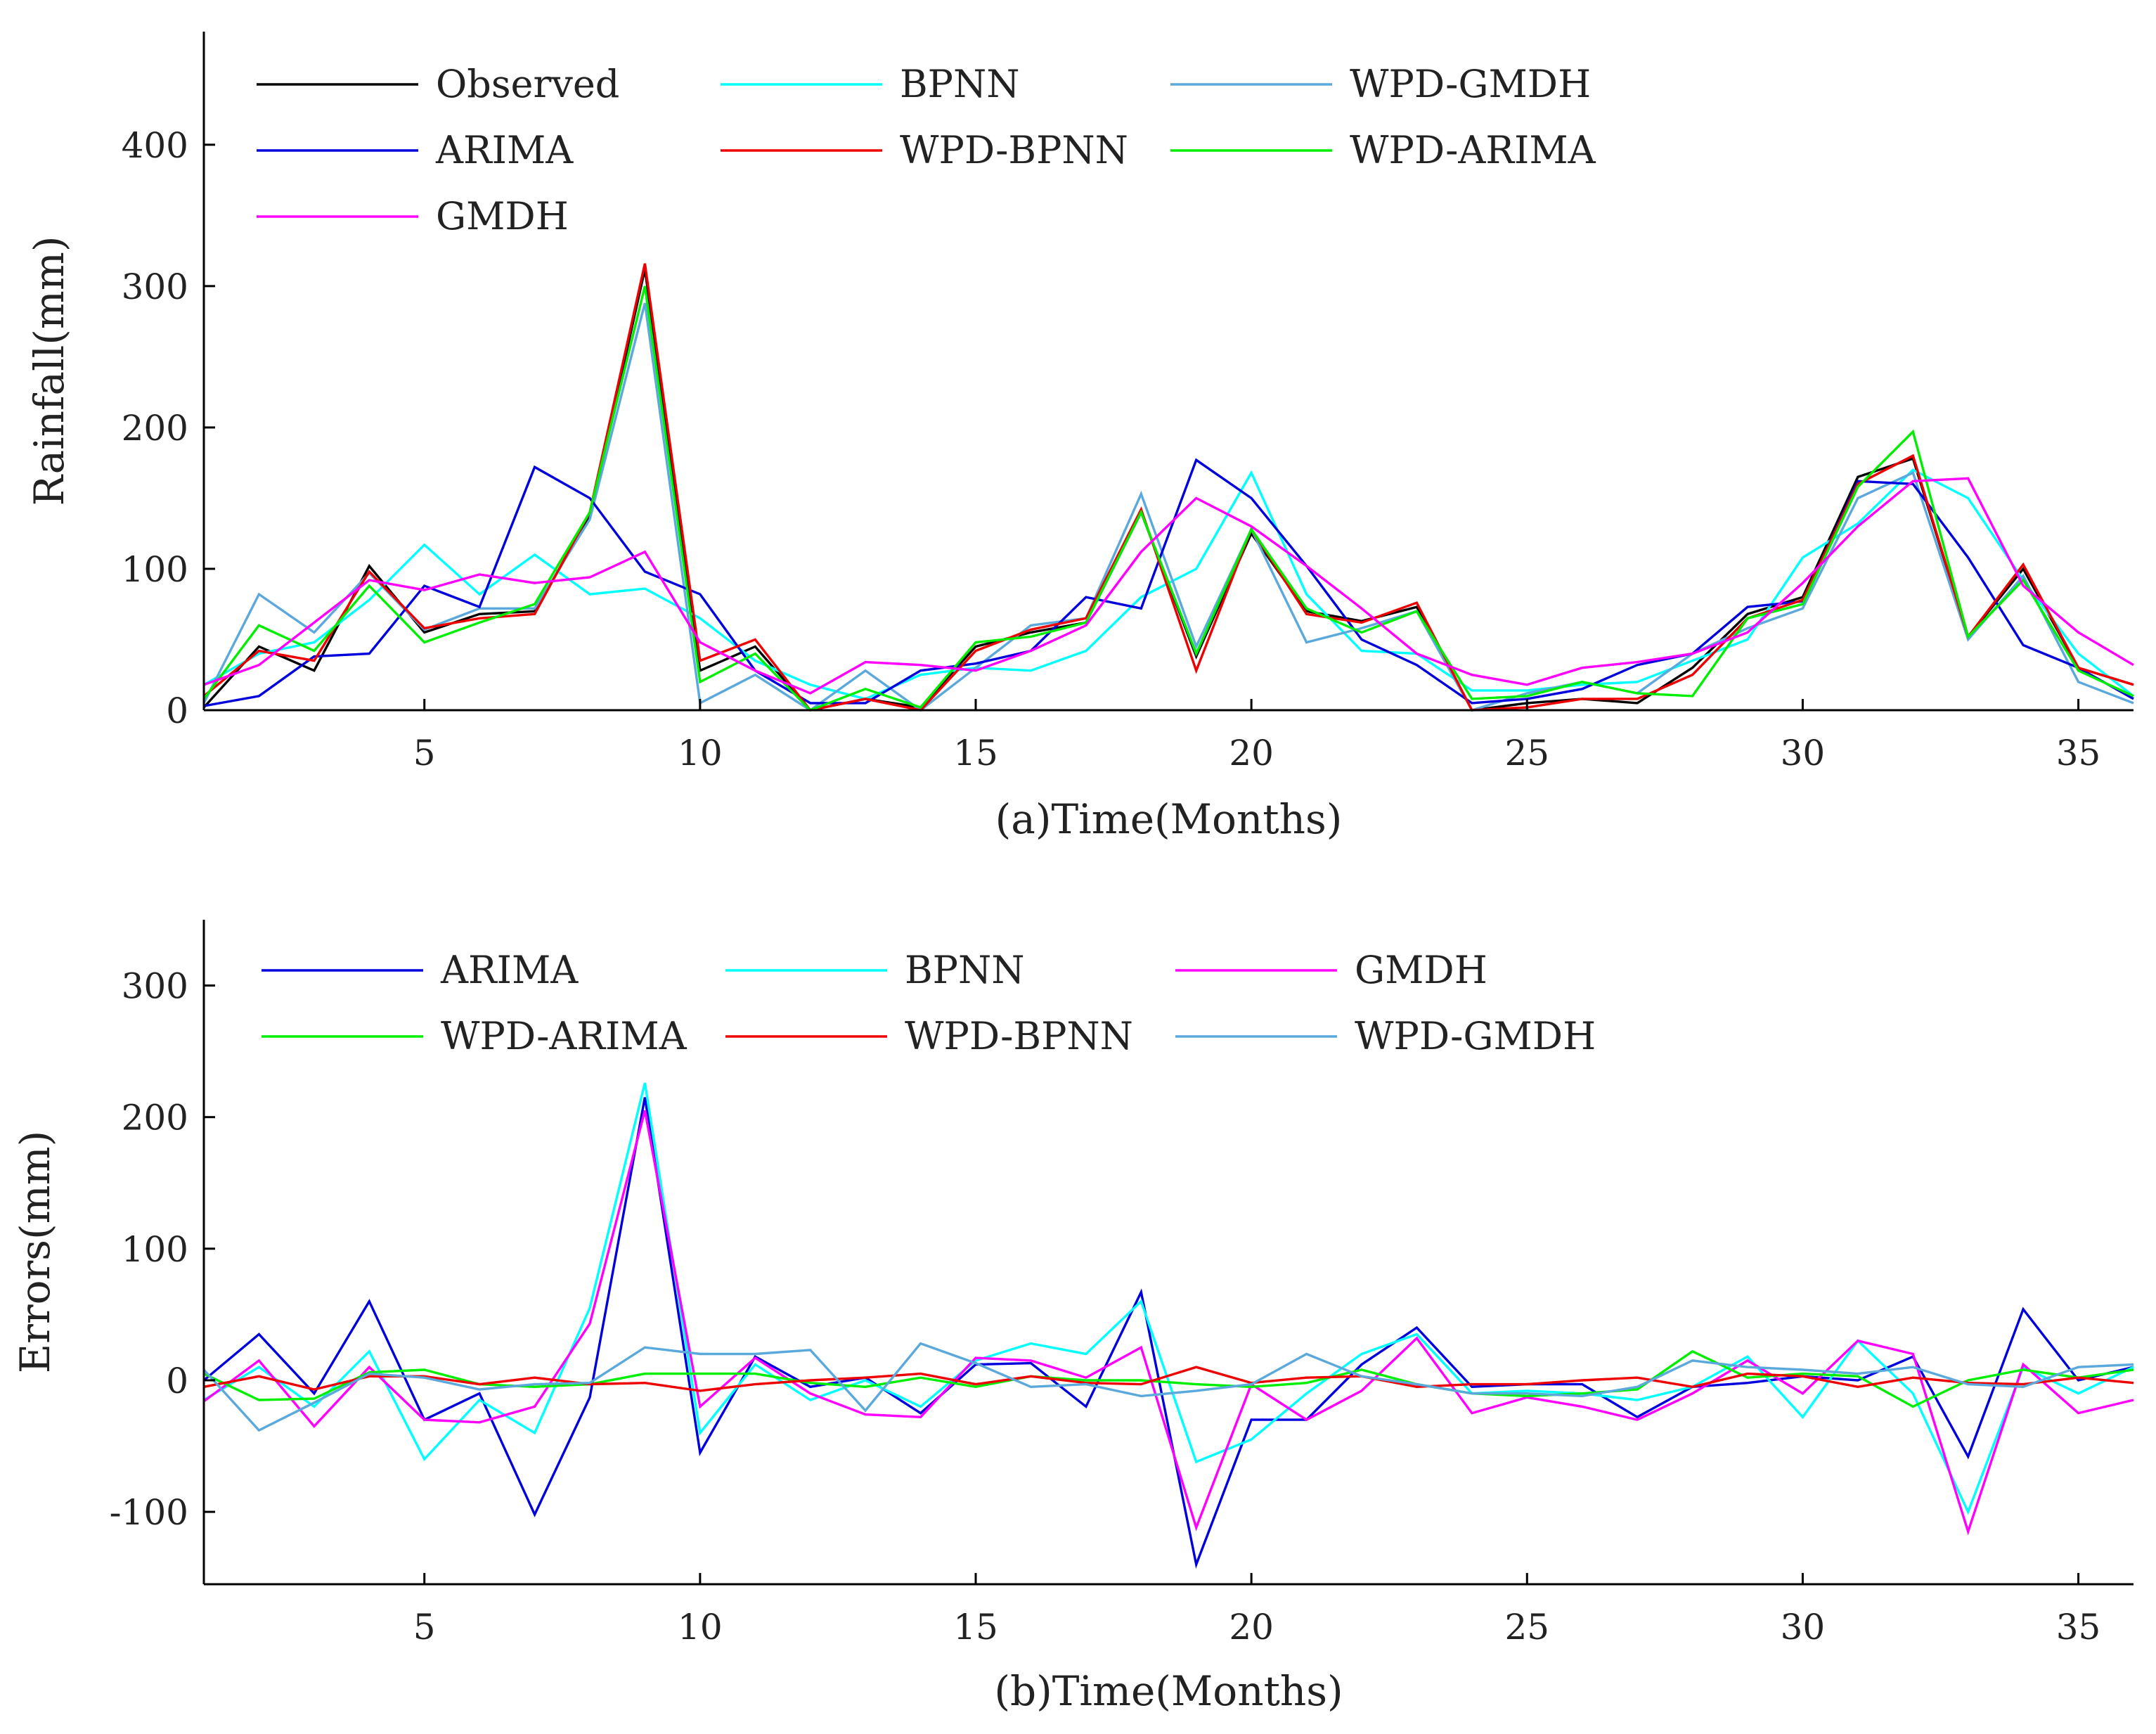  Describe the element at coordinates (1473, 150) in the screenshot. I see `chart1-legend-wpd-arima-label: WPD-ARIMA` at that location.